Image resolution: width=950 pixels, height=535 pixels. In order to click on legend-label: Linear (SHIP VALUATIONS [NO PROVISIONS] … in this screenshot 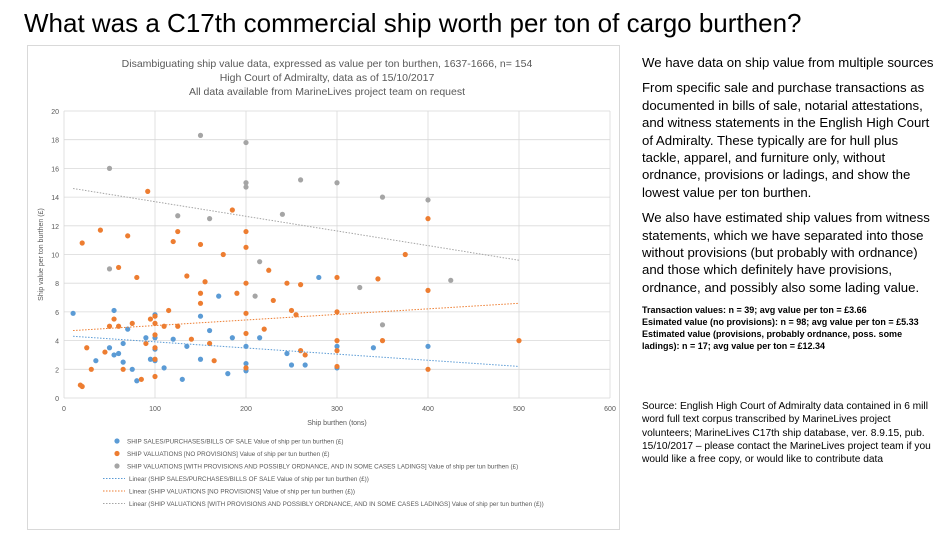, I will do `click(242, 492)`.